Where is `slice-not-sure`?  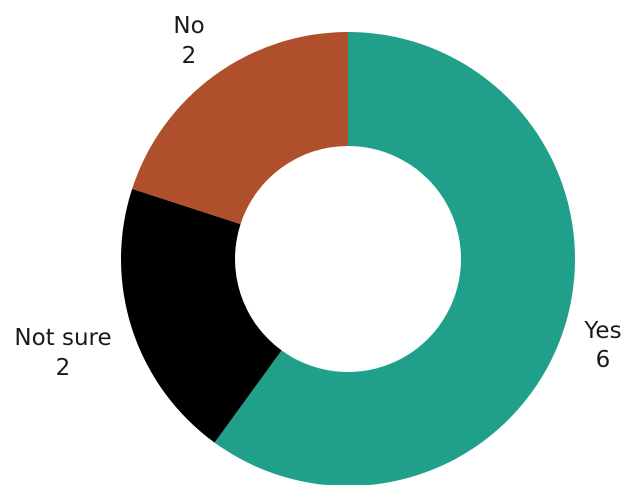 slice-not-sure is located at coordinates (201, 315).